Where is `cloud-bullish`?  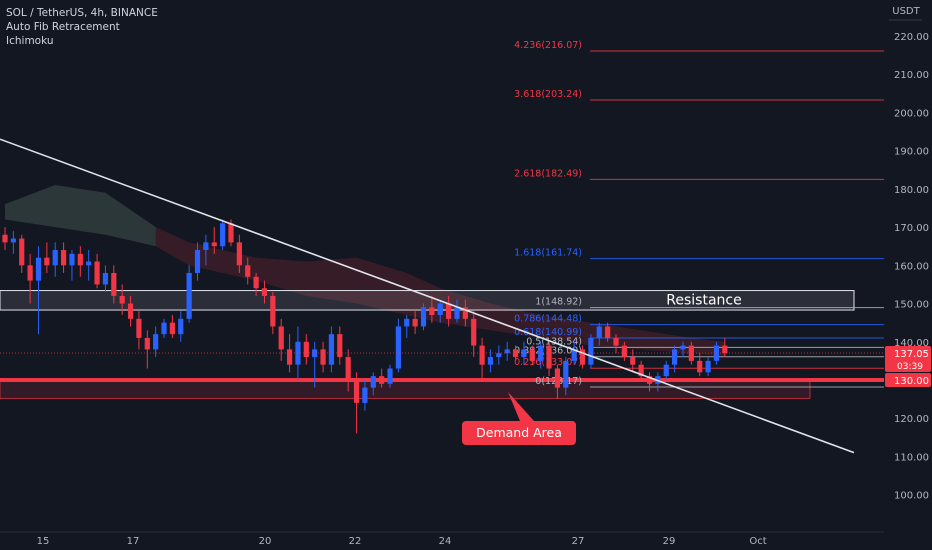
cloud-bullish is located at coordinates (80, 216).